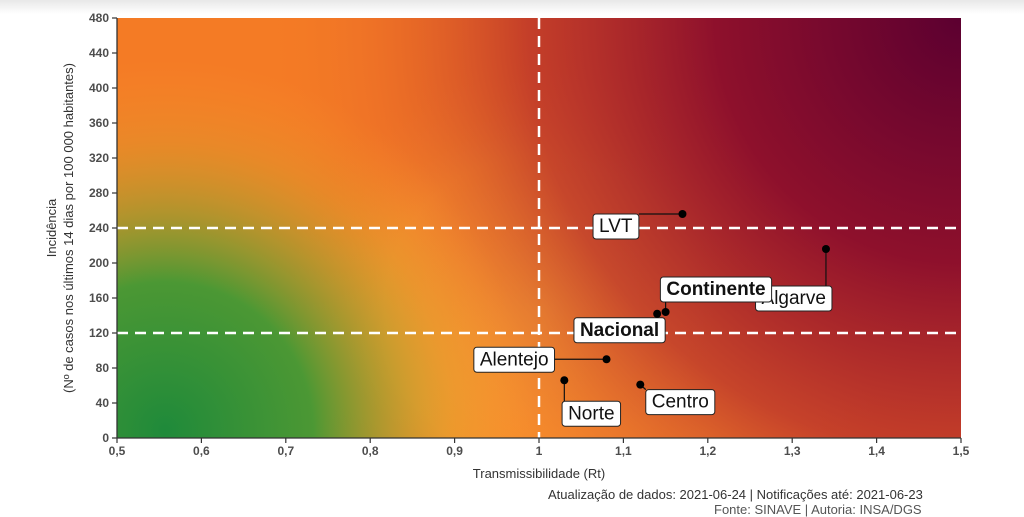  What do you see at coordinates (117, 451) in the screenshot?
I see `x-tick-label: 0,5` at bounding box center [117, 451].